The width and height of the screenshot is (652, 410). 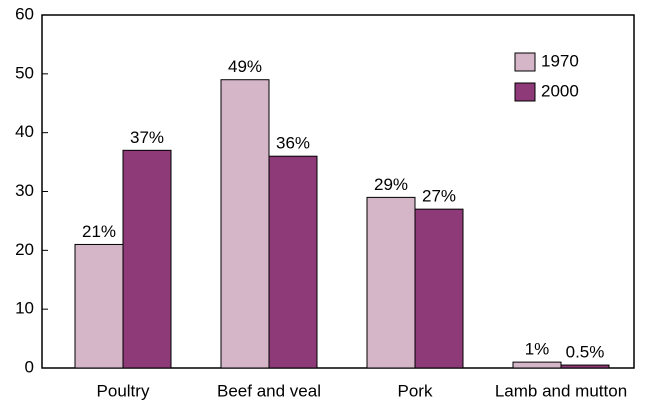 I want to click on legend-label: 1970, so click(x=560, y=60).